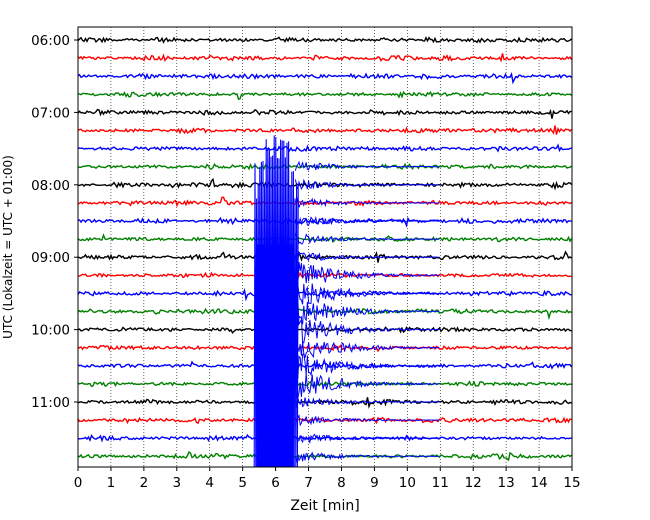 The height and width of the screenshot is (520, 650). Describe the element at coordinates (275, 483) in the screenshot. I see `x-tick-label: 6` at that location.